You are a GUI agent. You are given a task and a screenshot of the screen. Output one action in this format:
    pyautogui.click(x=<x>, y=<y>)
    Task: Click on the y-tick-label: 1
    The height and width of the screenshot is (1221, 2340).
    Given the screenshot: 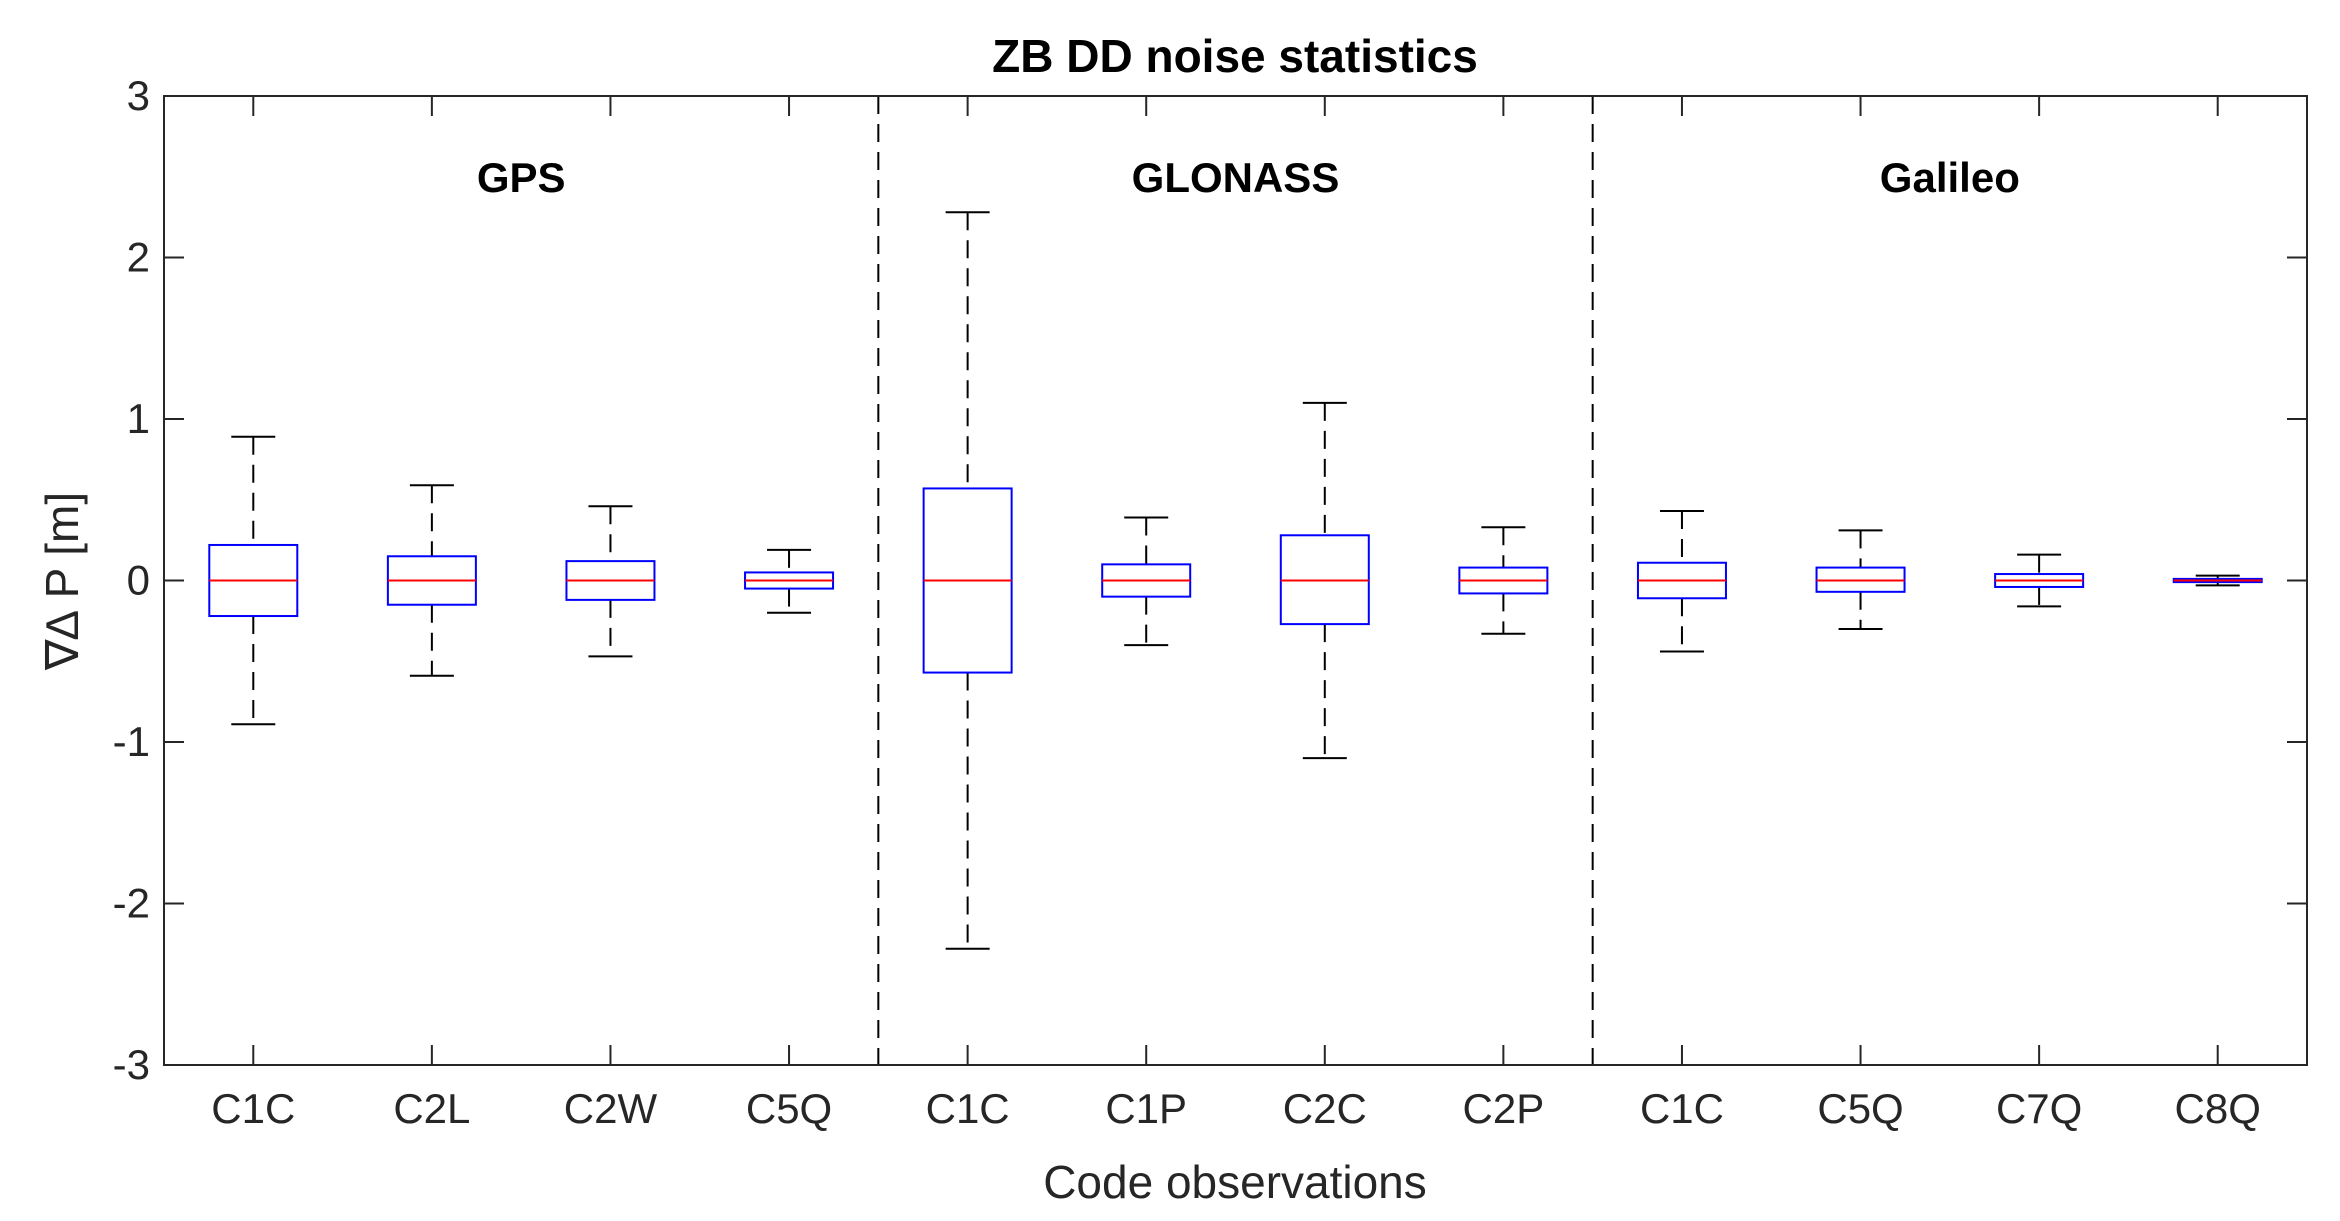 What is the action you would take?
    pyautogui.click(x=138, y=418)
    